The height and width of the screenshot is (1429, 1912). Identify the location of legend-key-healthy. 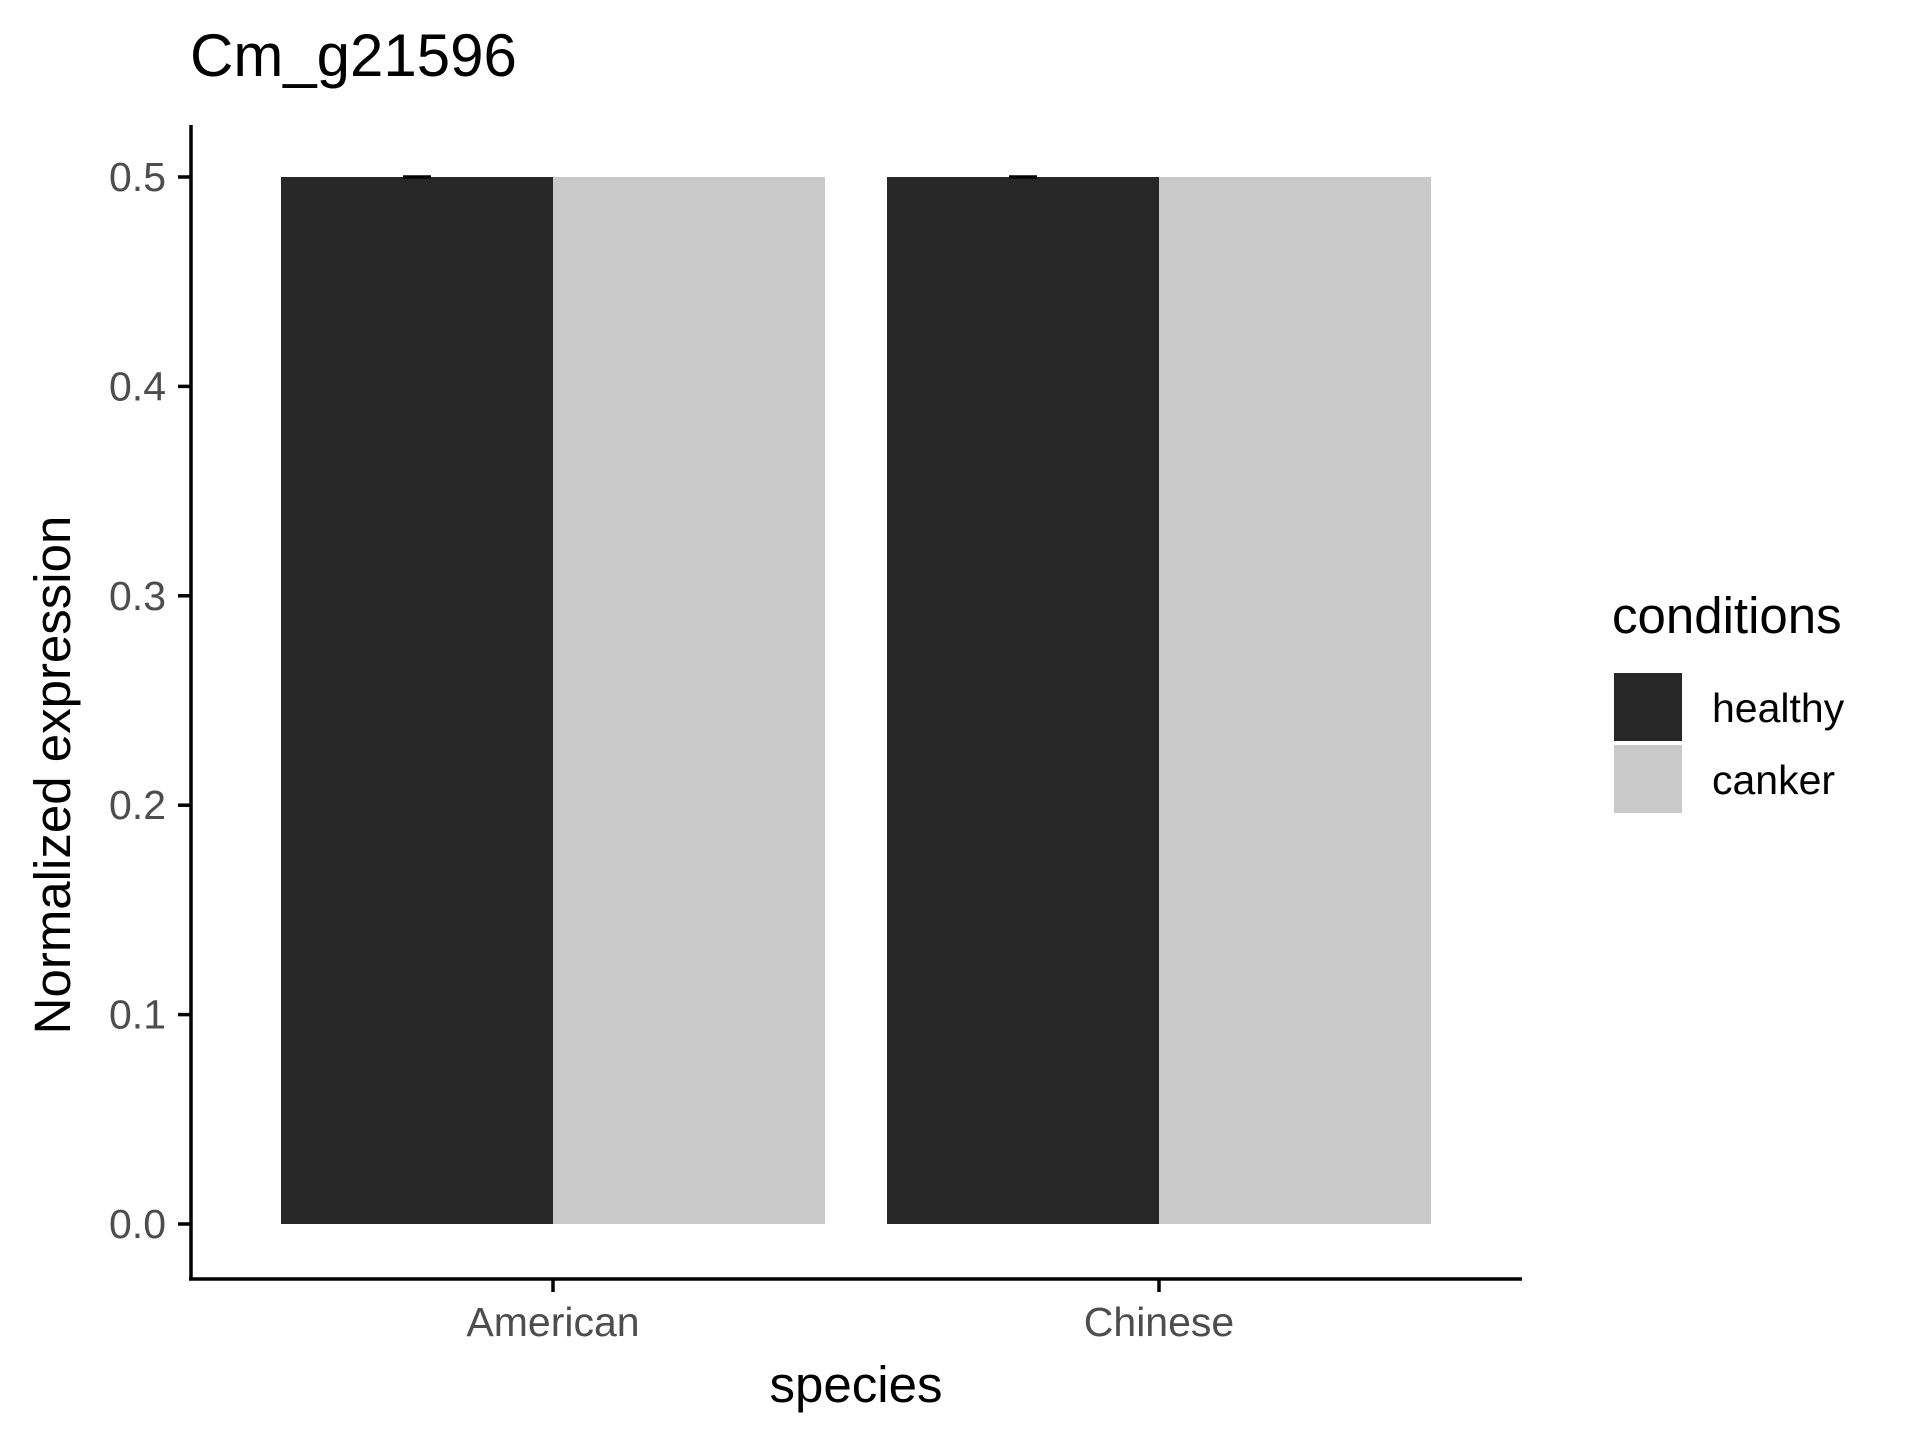
(1648, 707).